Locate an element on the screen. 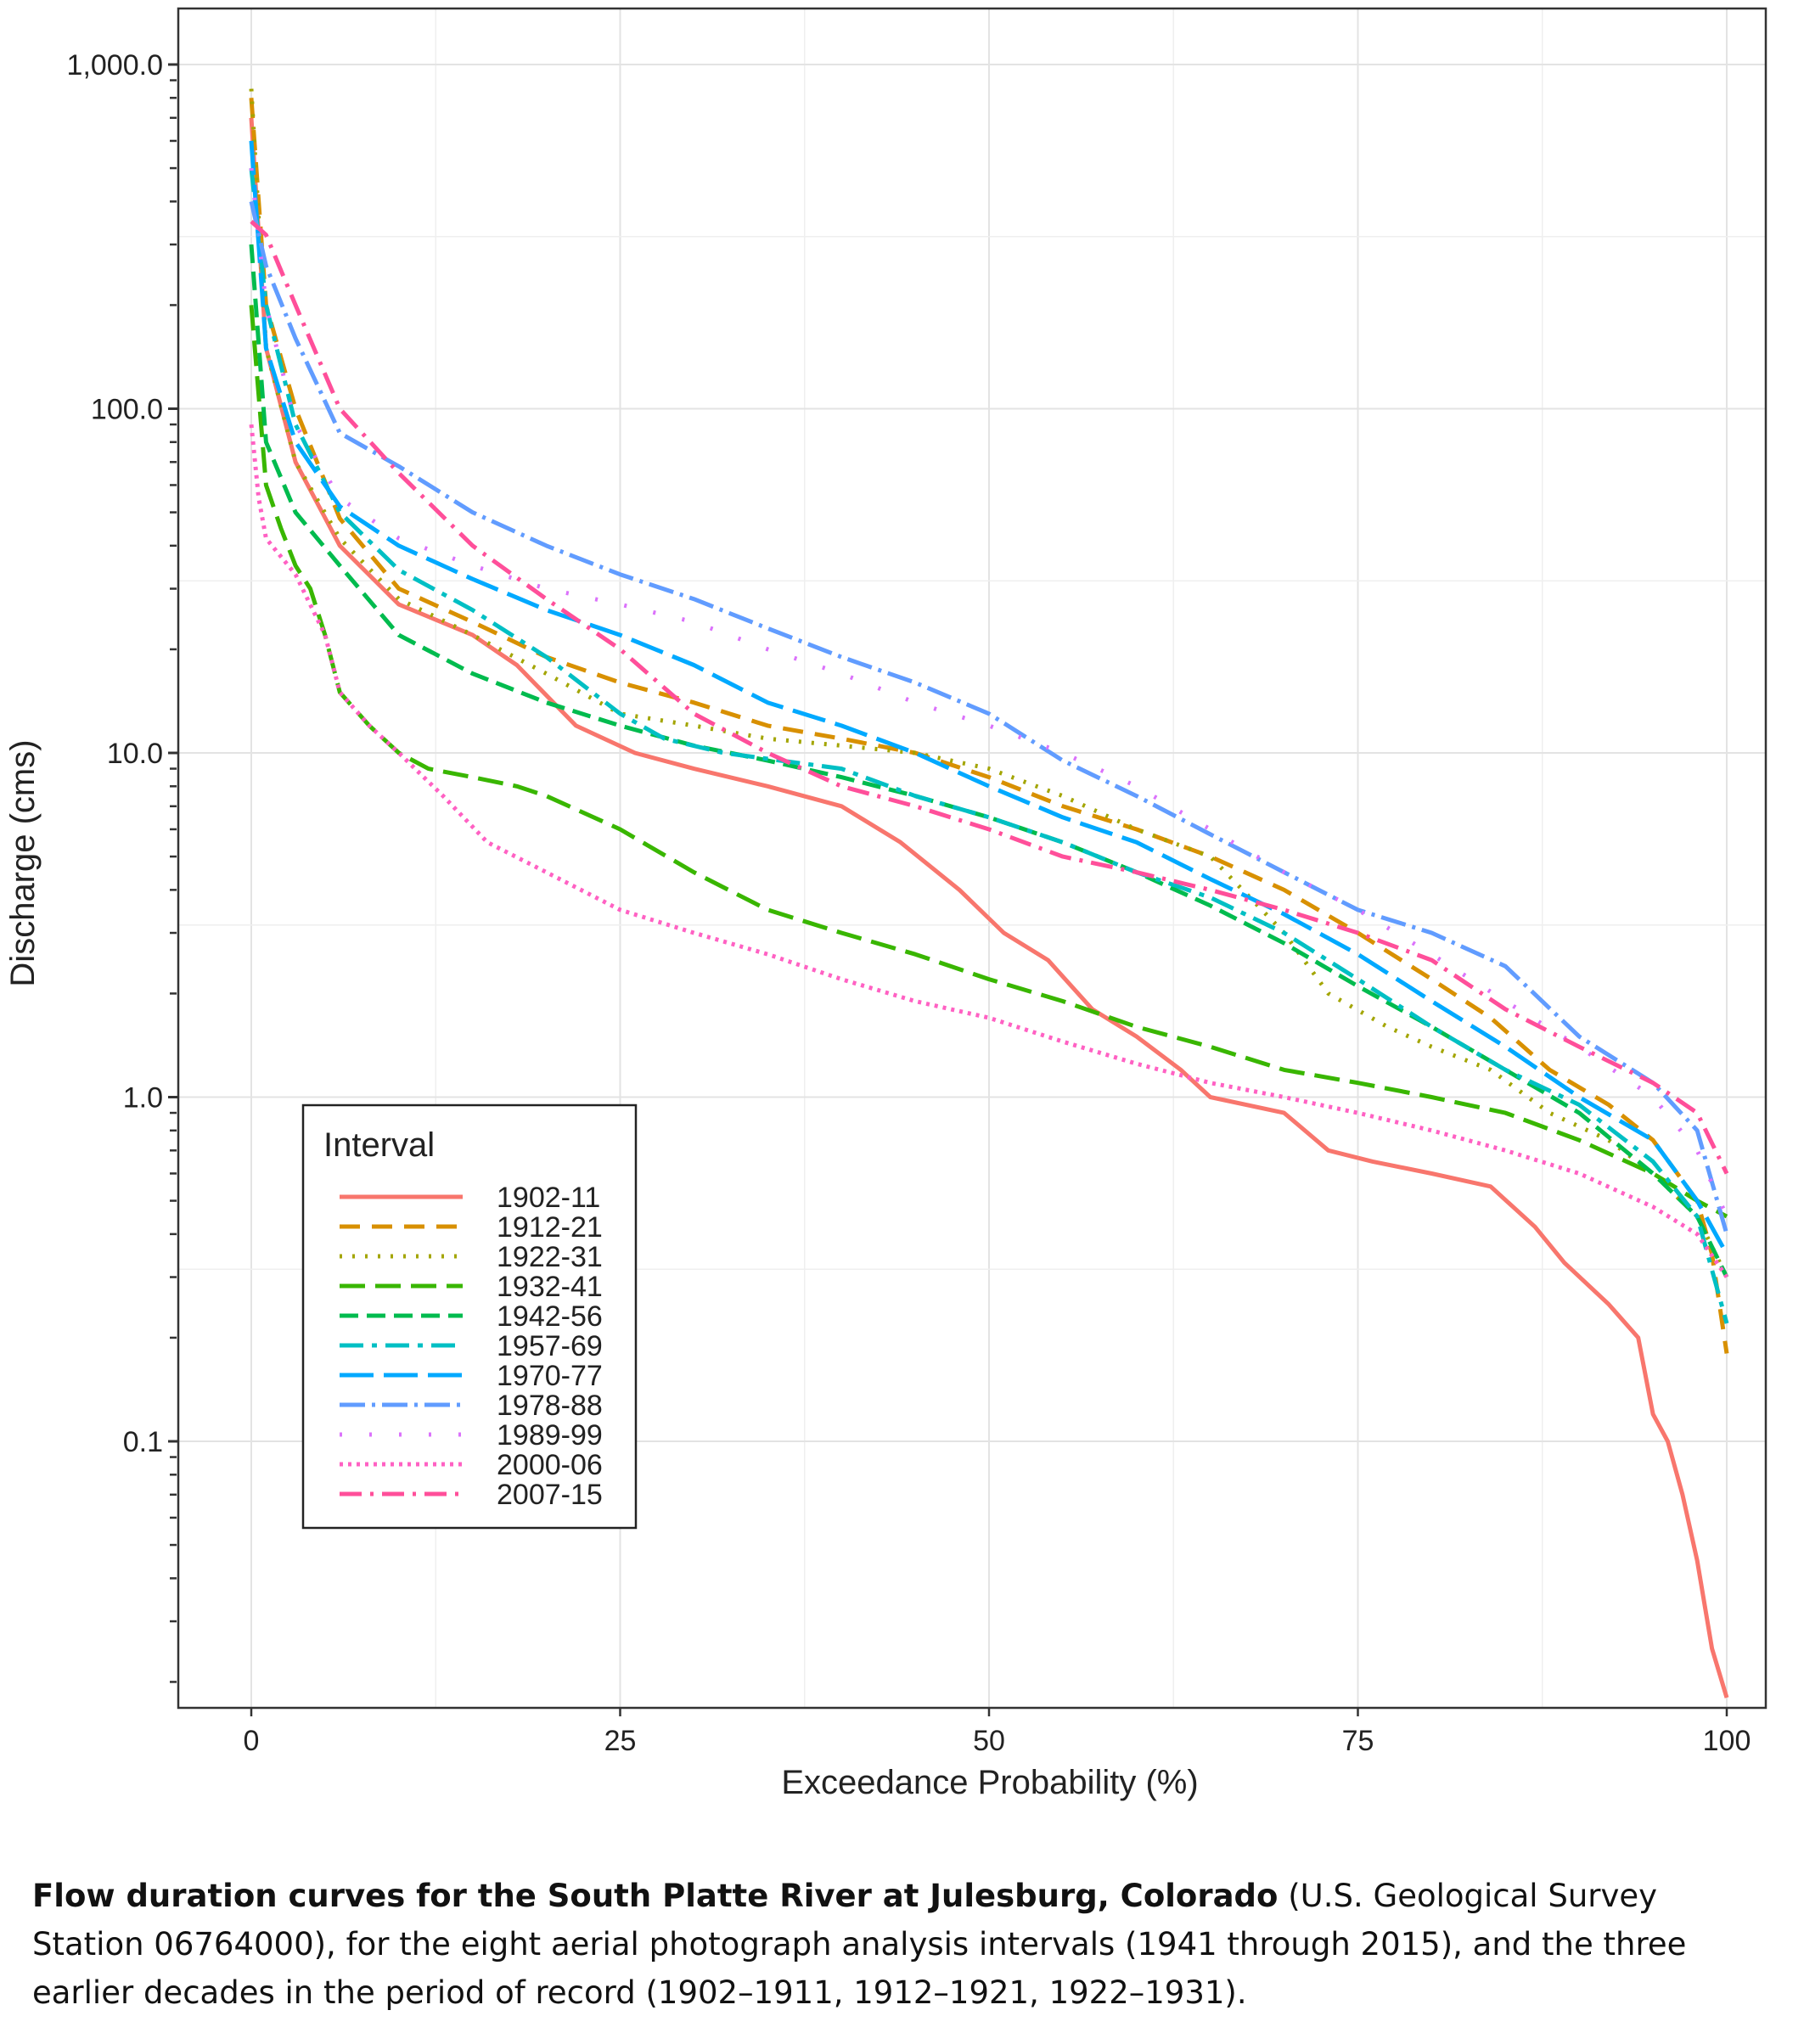 The height and width of the screenshot is (2044, 1804). x-tick-label: 25 is located at coordinates (620, 1741).